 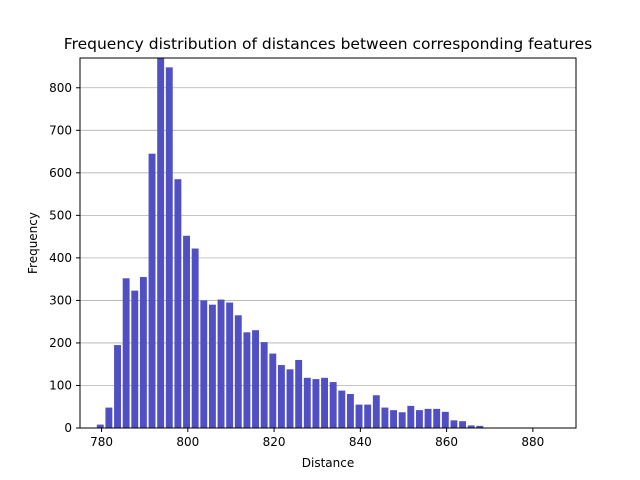 I want to click on y-tick-label: 800, so click(x=60, y=88).